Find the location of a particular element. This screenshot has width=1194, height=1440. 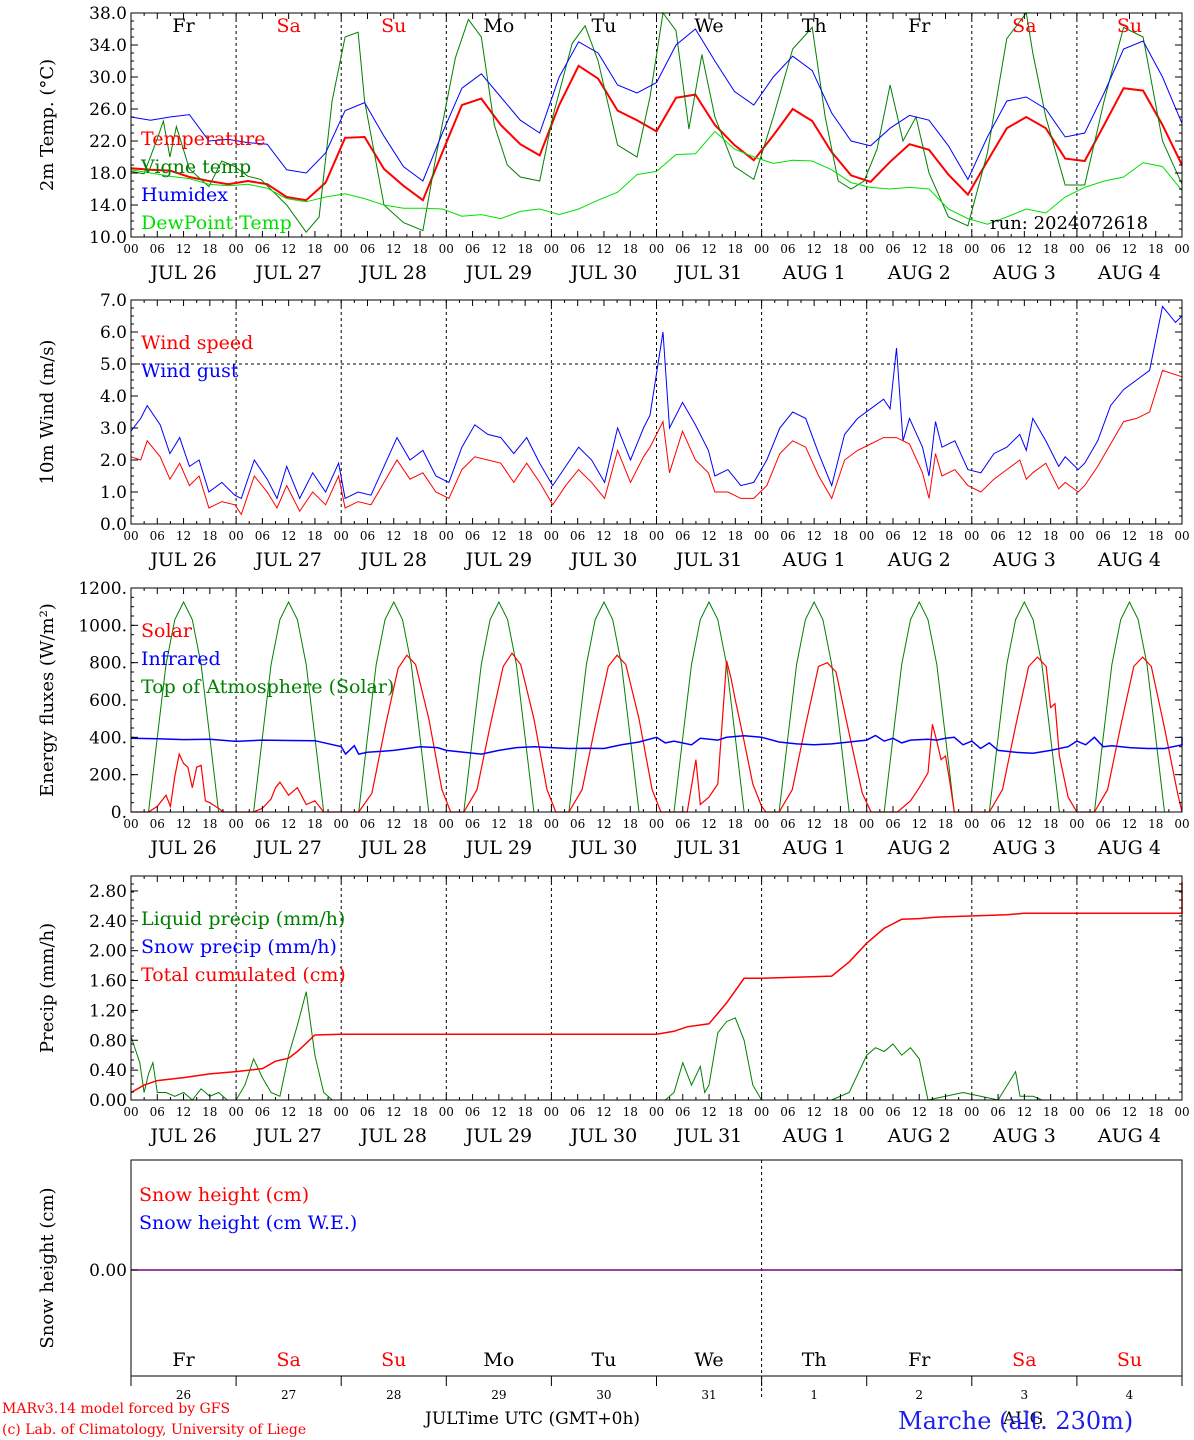

y-tick-label: 18.0 is located at coordinates (108, 174).